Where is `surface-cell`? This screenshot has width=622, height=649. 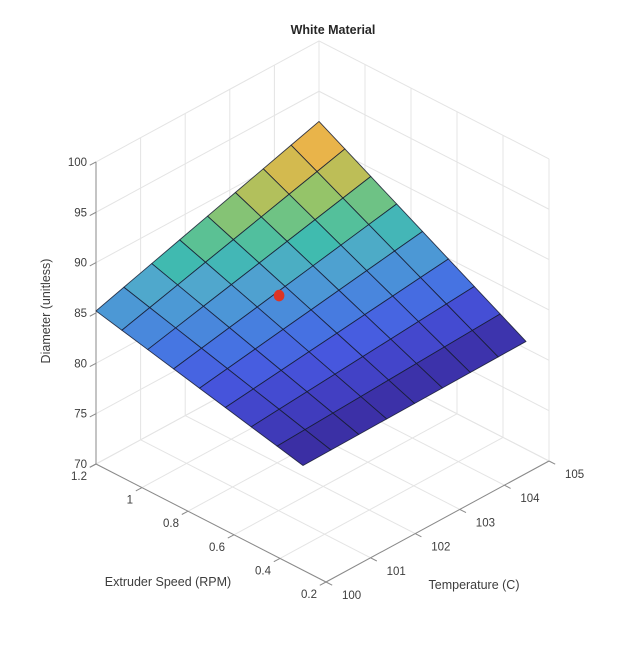 surface-cell is located at coordinates (304, 447).